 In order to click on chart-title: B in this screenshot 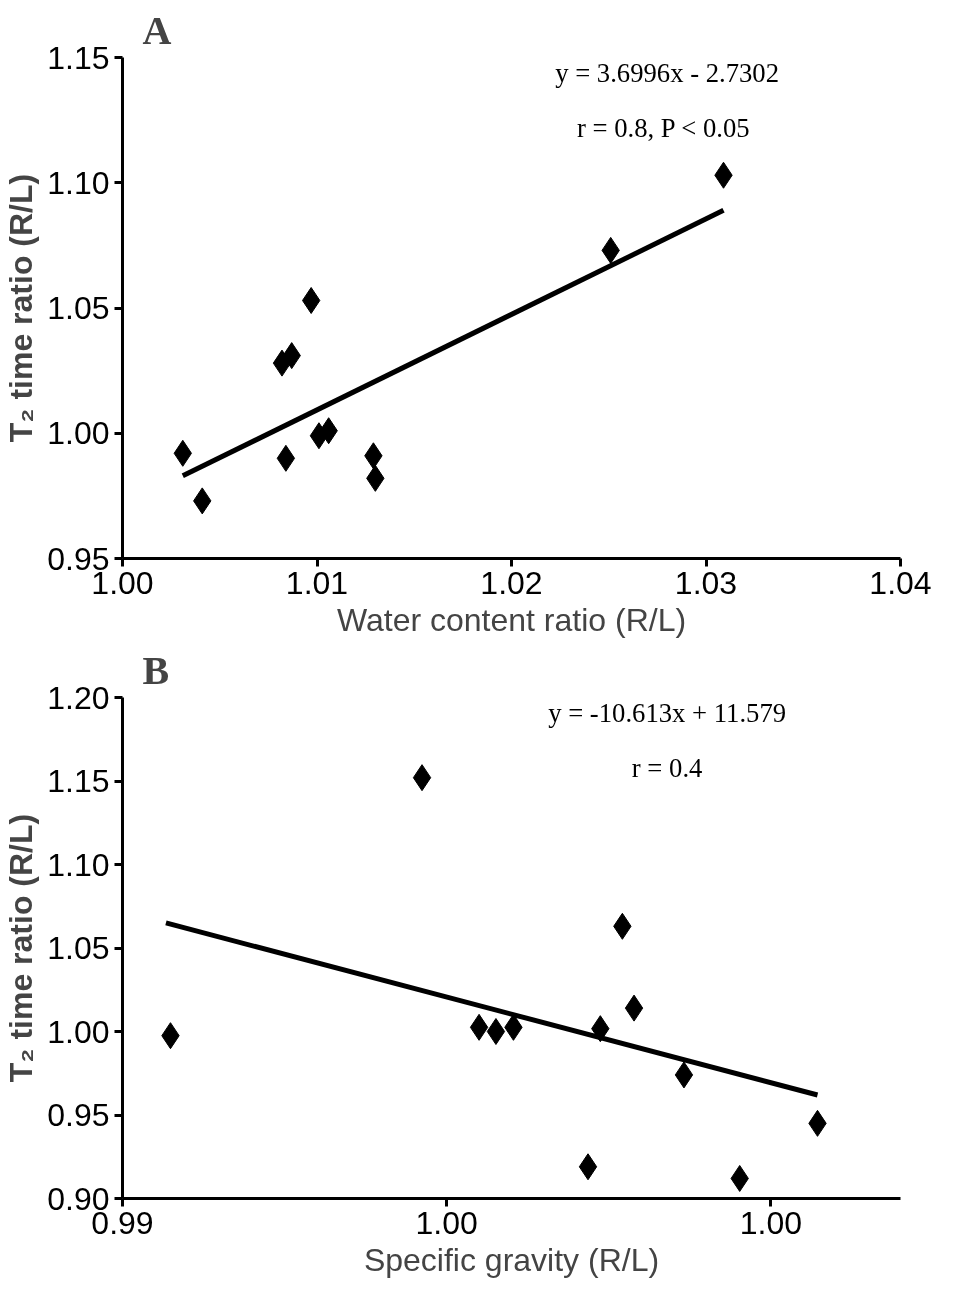, I will do `click(156, 670)`.